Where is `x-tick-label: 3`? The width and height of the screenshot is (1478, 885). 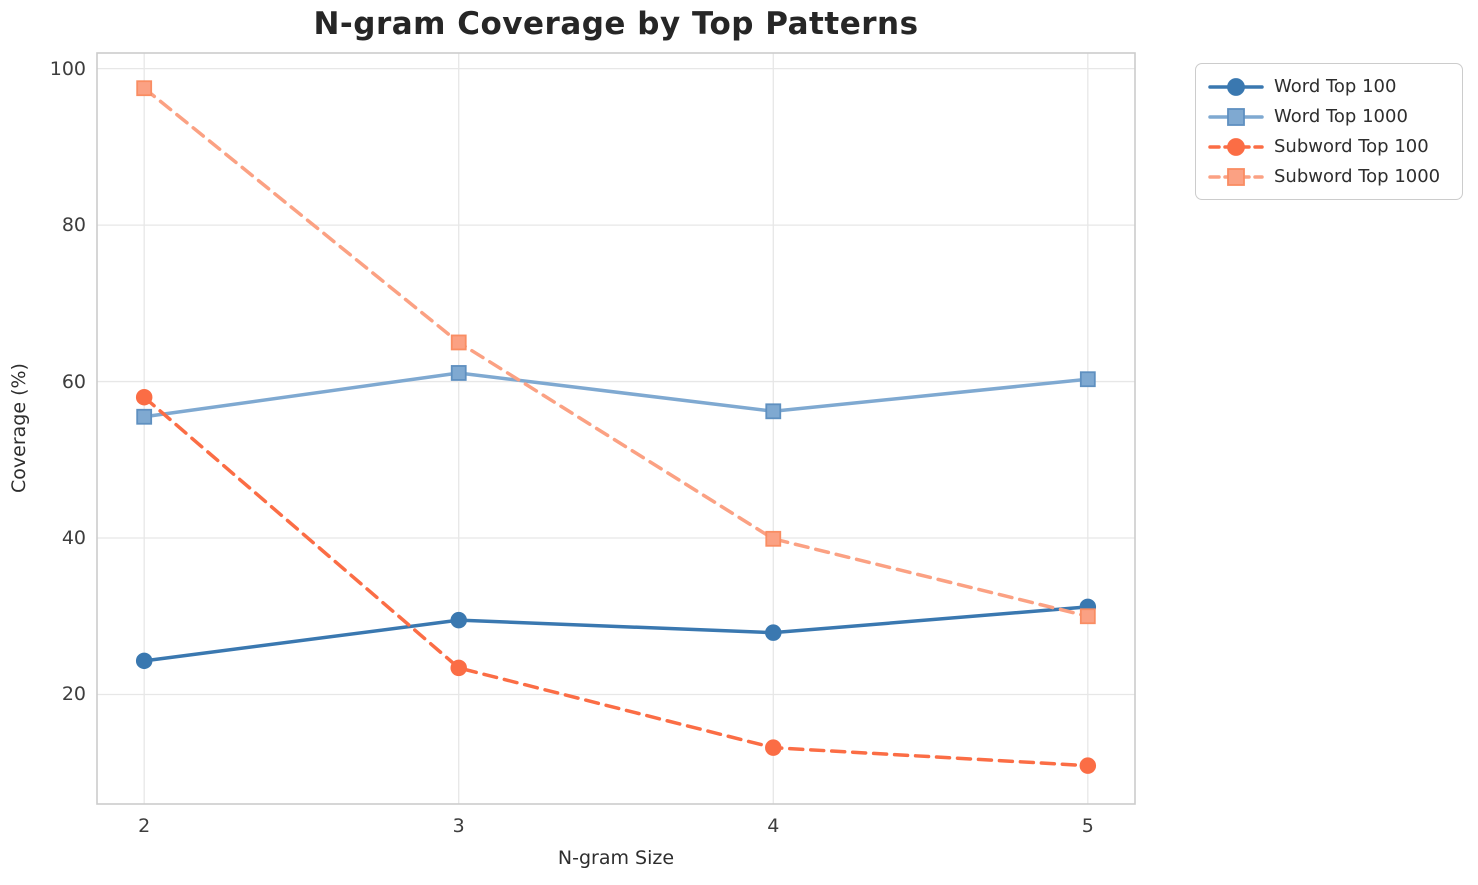 x-tick-label: 3 is located at coordinates (458, 826).